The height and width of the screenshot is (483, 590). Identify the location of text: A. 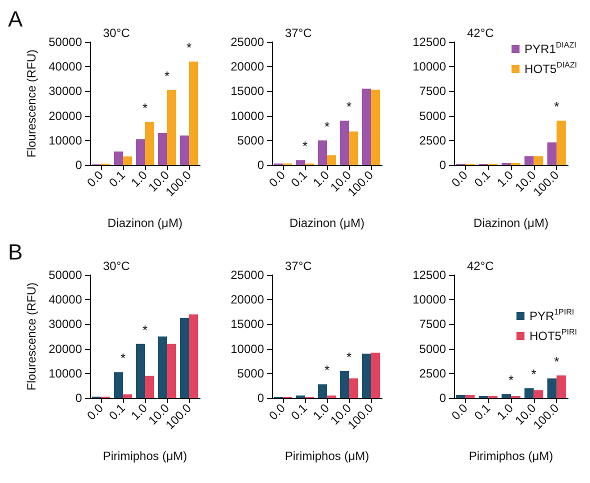
(15, 19).